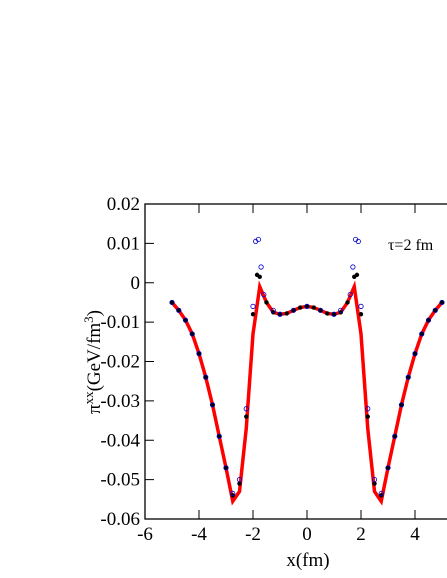  Describe the element at coordinates (120, 480) in the screenshot. I see `y-tick-label: -0.05` at that location.